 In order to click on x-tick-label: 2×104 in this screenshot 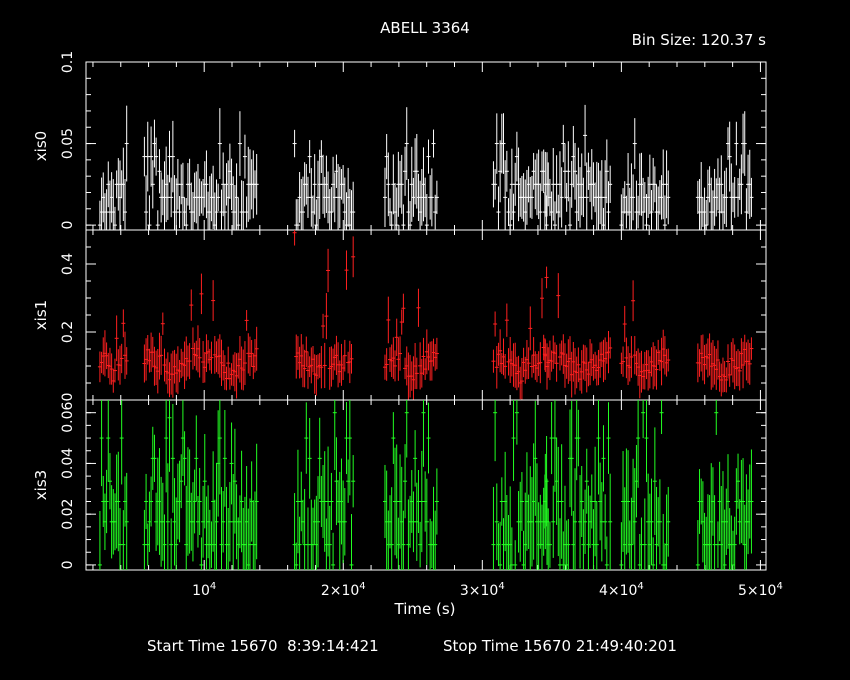, I will do `click(343, 590)`.